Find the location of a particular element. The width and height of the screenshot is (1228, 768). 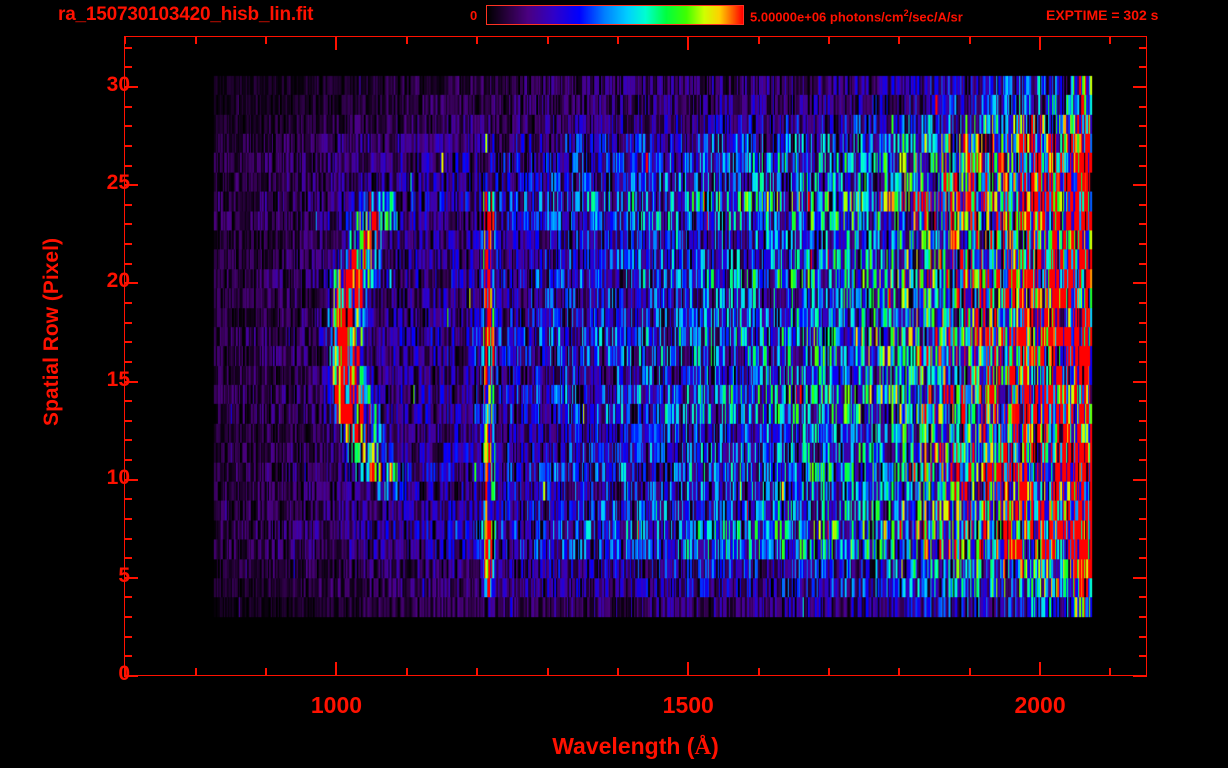

colorbar-gradient is located at coordinates (615, 15).